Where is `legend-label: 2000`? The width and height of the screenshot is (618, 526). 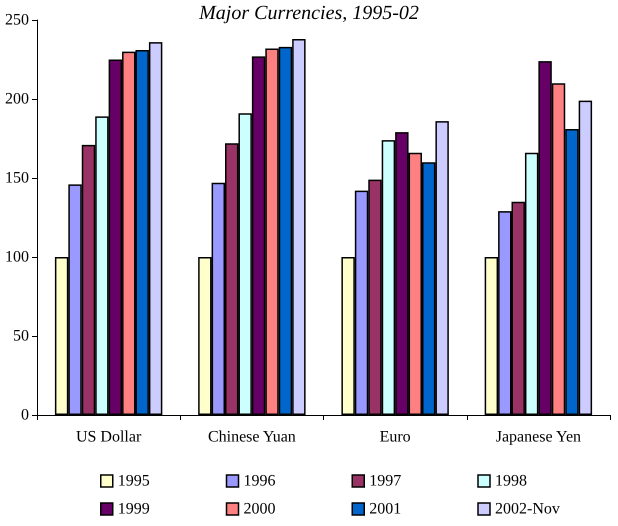
legend-label: 2000 is located at coordinates (260, 509).